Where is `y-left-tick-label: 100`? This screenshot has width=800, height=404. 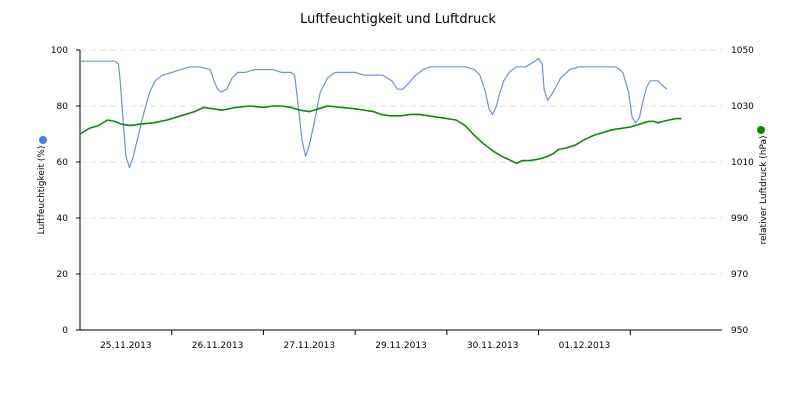 y-left-tick-label: 100 is located at coordinates (59, 51).